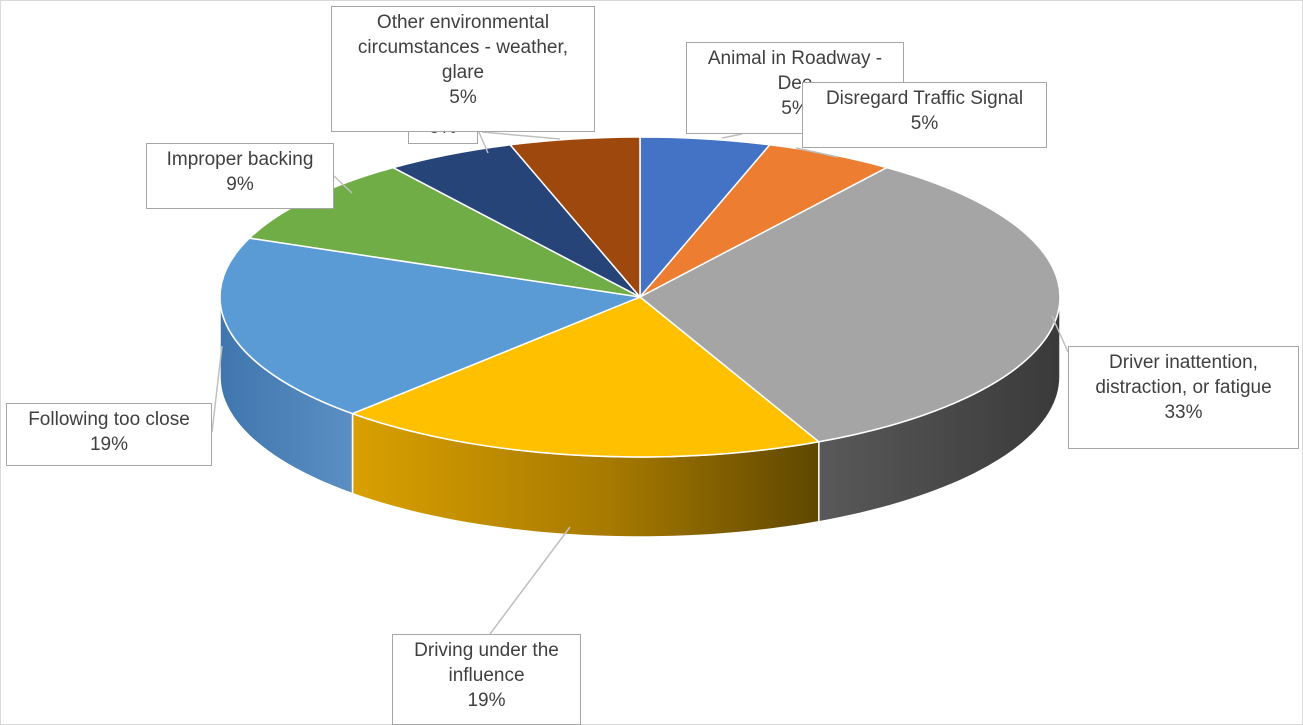 Image resolution: width=1303 pixels, height=725 pixels. I want to click on data-label-value: 33%, so click(1183, 412).